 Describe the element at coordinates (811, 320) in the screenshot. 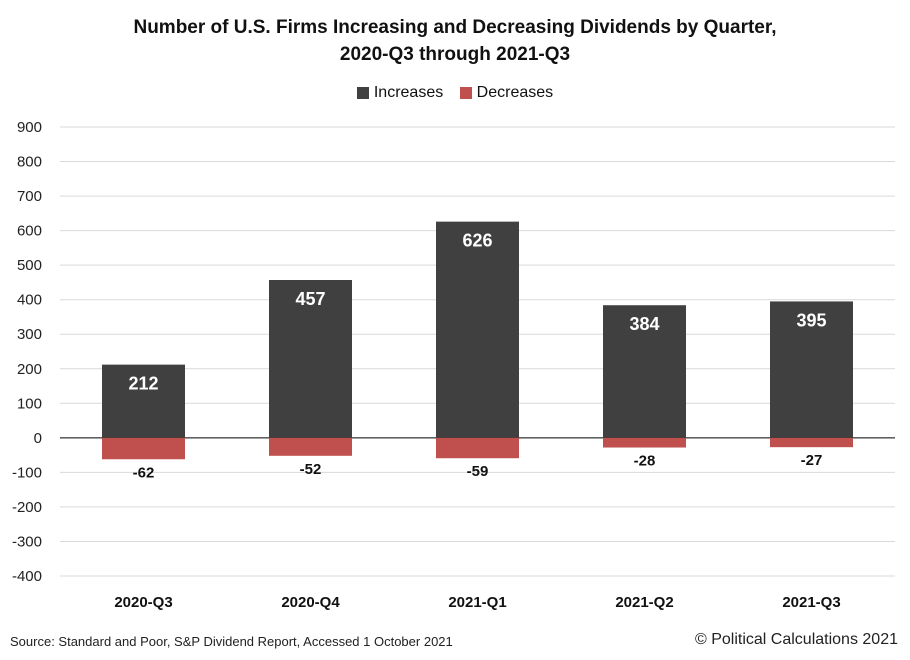

I see `data-label-increases: 395` at that location.